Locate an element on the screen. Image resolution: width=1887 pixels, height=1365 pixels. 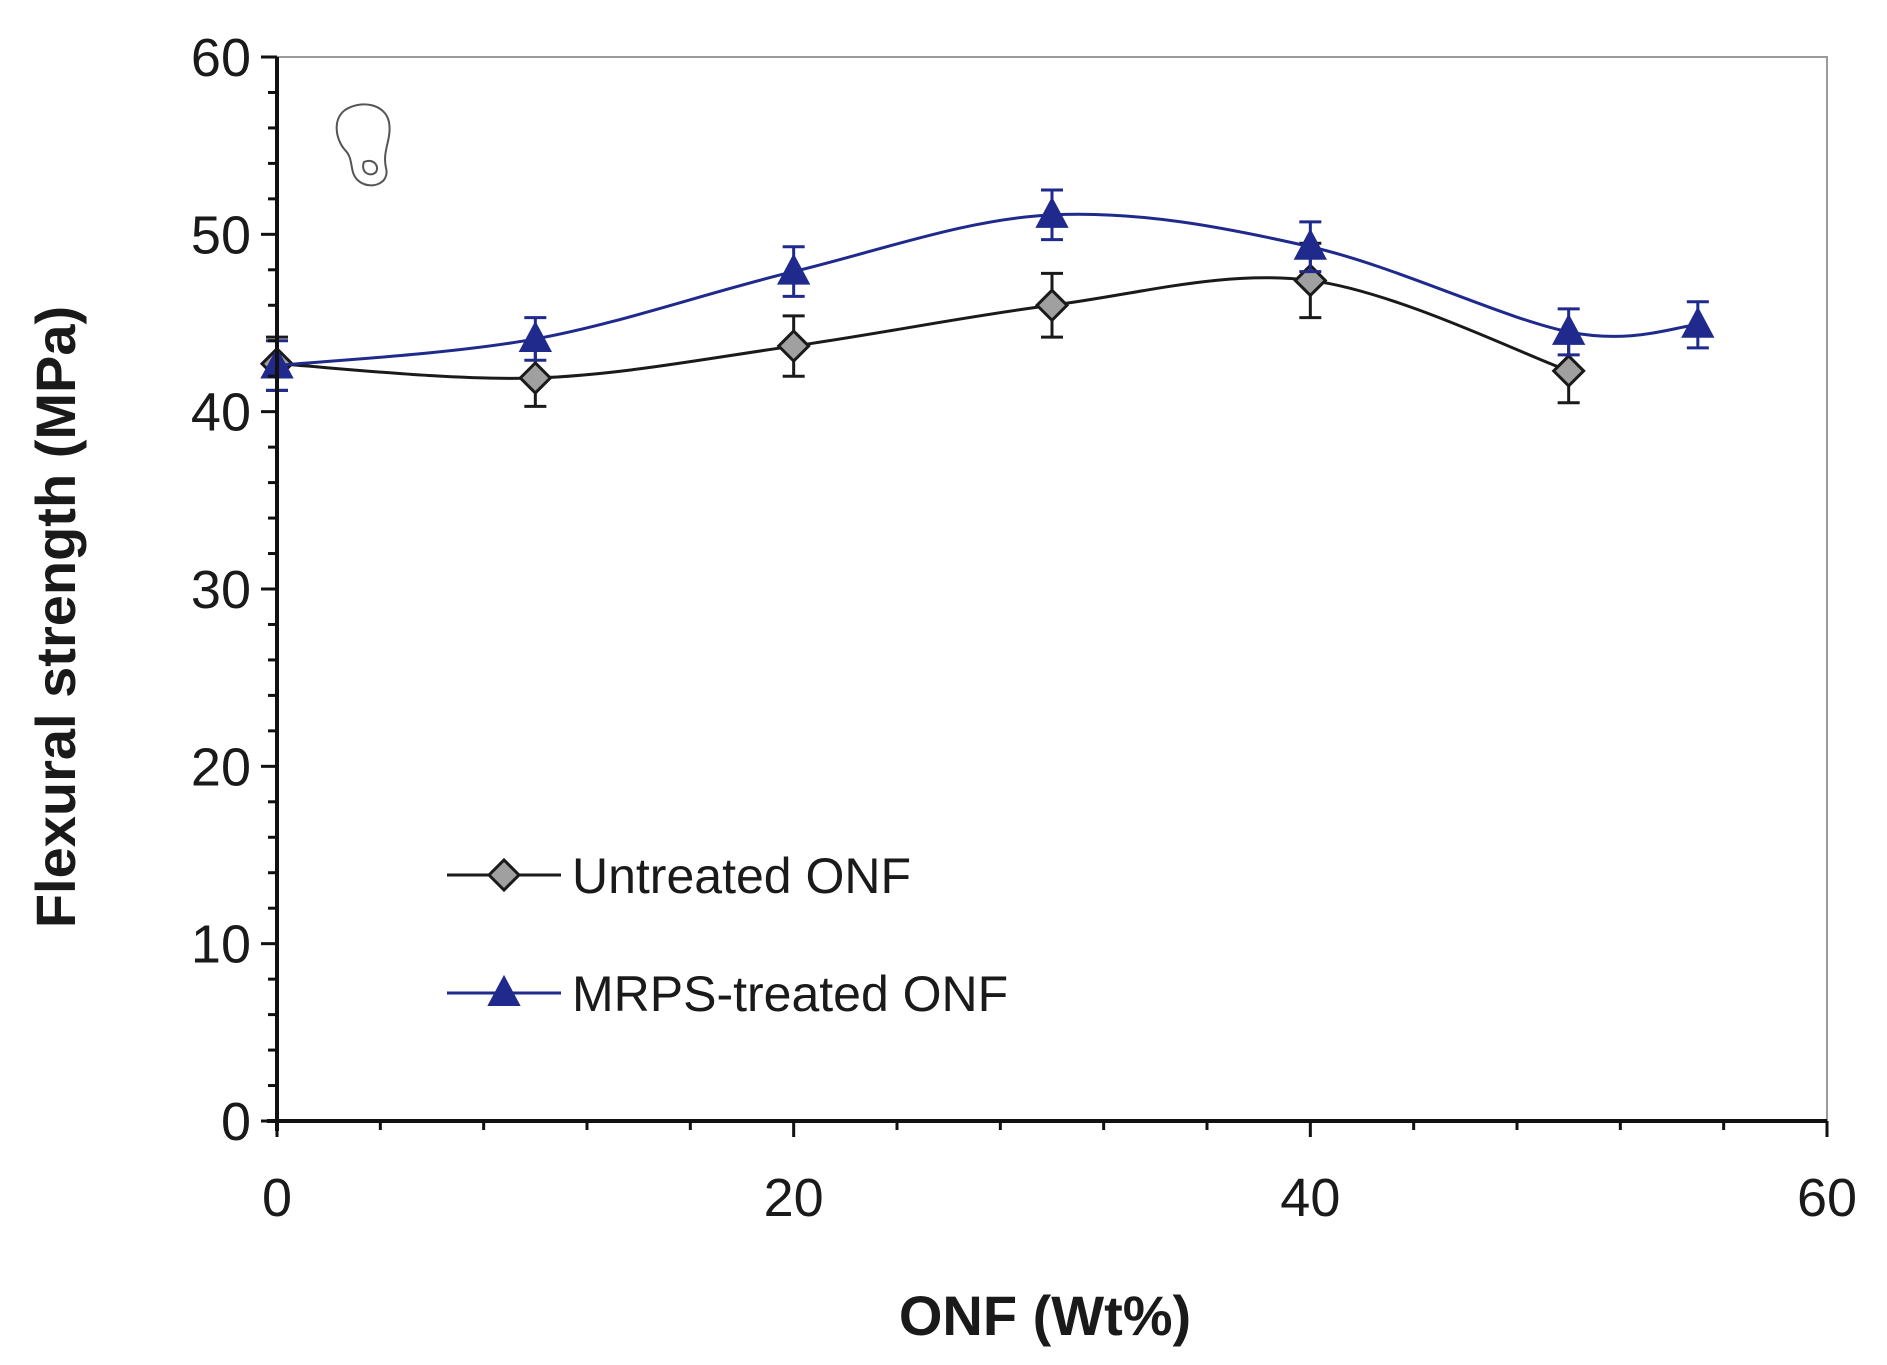
x-tick-label: 20 is located at coordinates (794, 1198).